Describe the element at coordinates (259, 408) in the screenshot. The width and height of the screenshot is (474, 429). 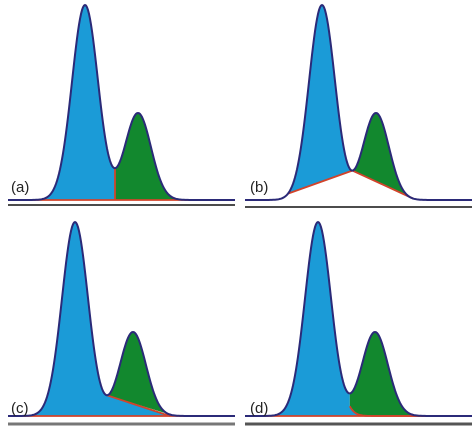
I see `panel-label: (d)` at that location.